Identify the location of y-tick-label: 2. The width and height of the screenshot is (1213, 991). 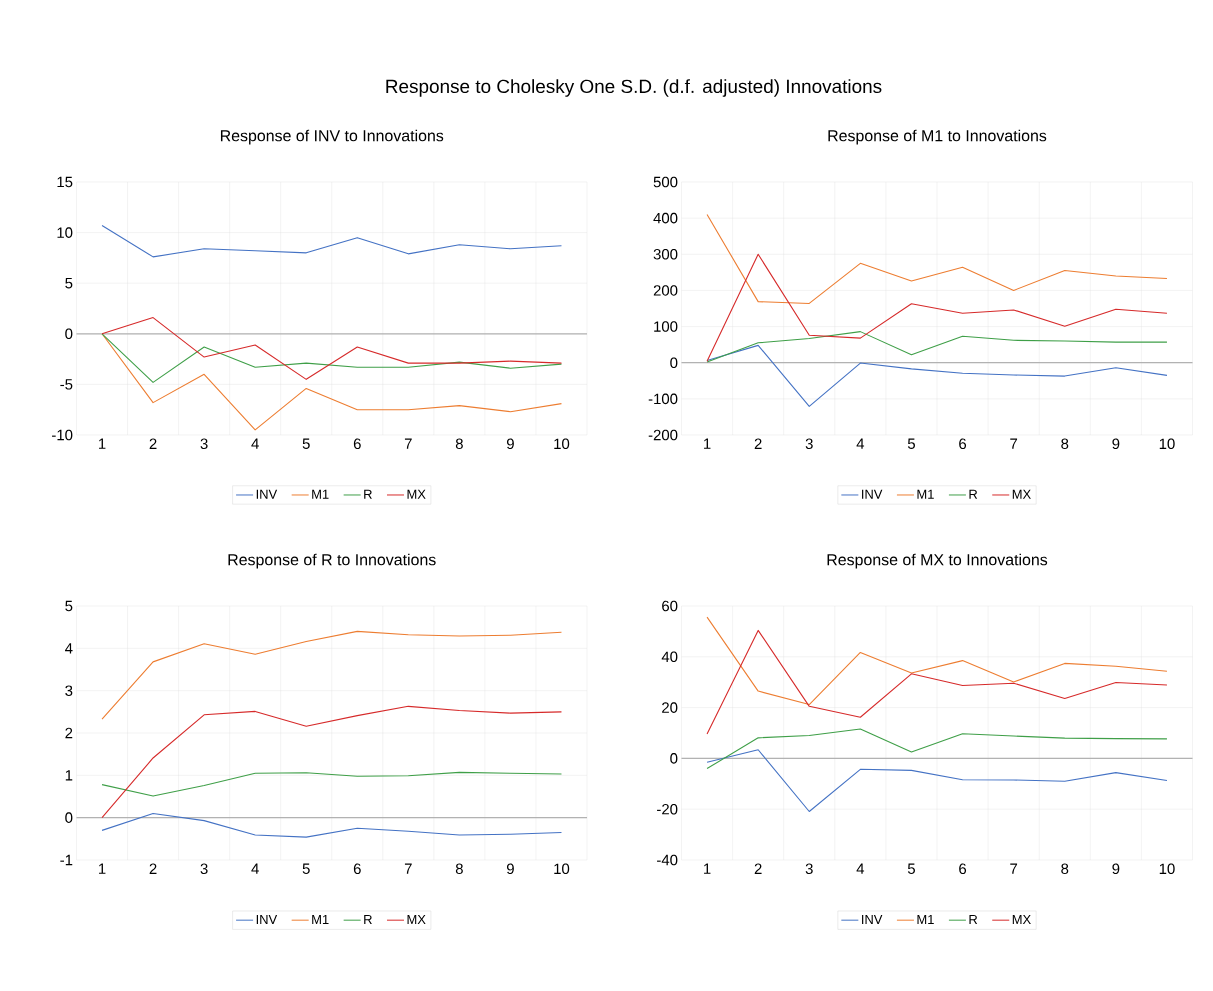
(69, 733).